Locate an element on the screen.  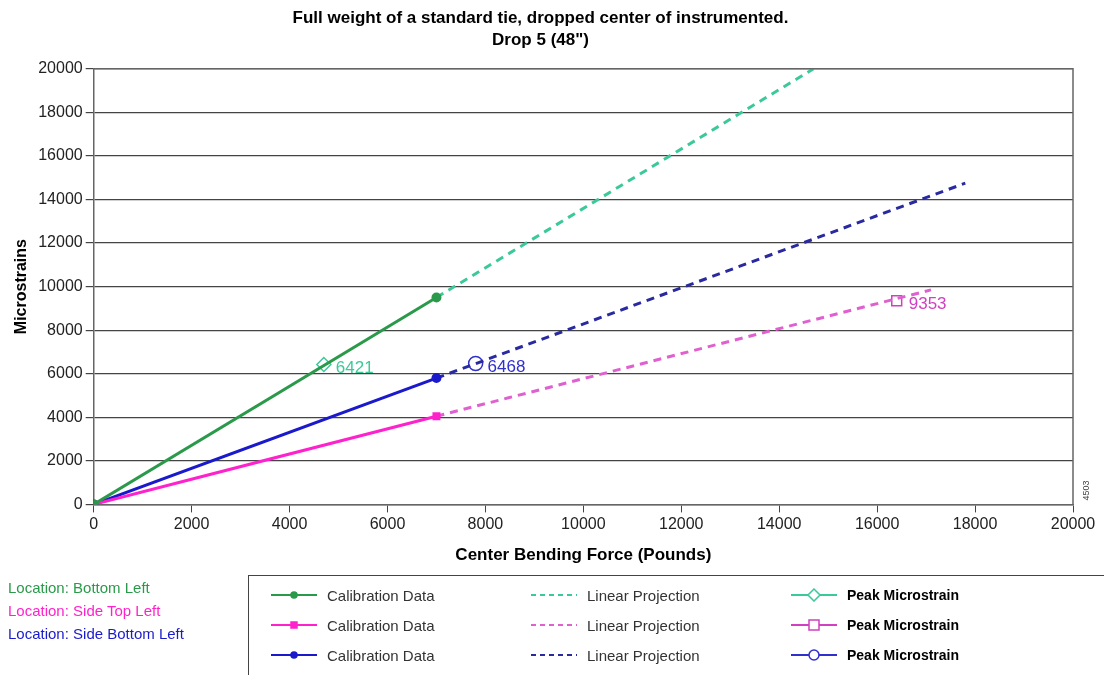
text: Location: Side Top Left is located at coordinates (85, 611).